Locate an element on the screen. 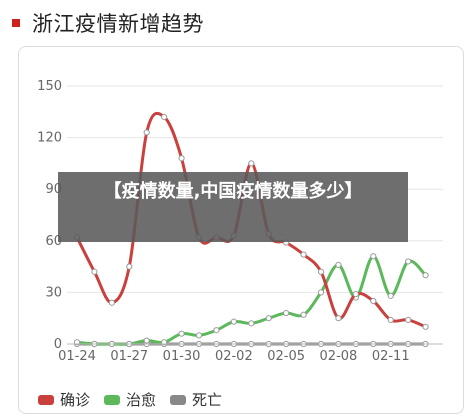 The image size is (466, 416). y-tick-label: 90 is located at coordinates (53, 189).